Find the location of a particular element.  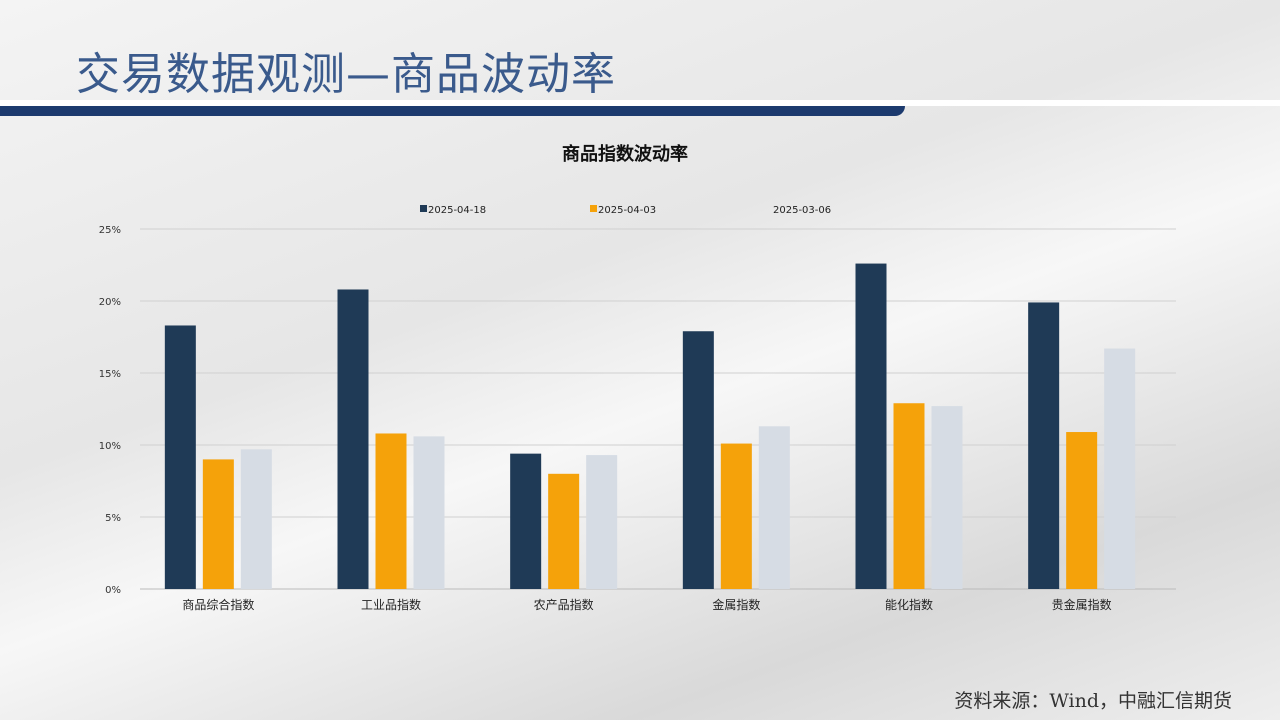

bar-2025-04-03-农产品指数 is located at coordinates (564, 531).